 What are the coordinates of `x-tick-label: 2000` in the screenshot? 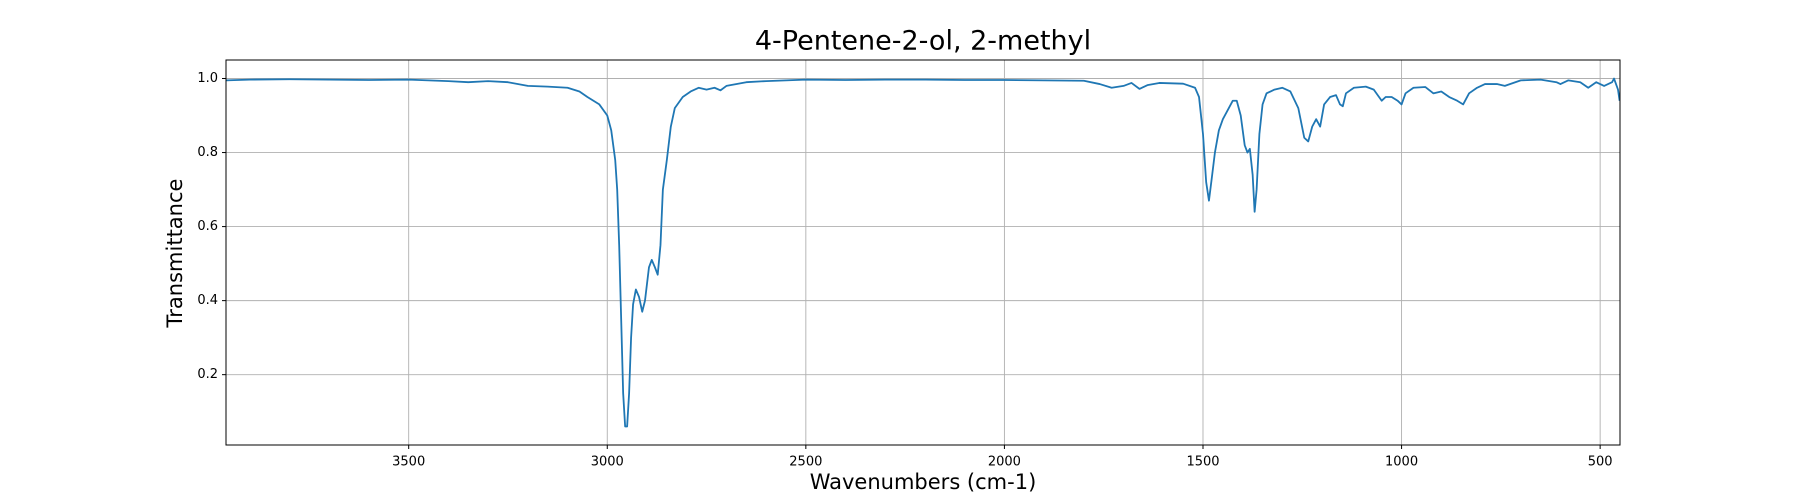 It's located at (1004, 462).